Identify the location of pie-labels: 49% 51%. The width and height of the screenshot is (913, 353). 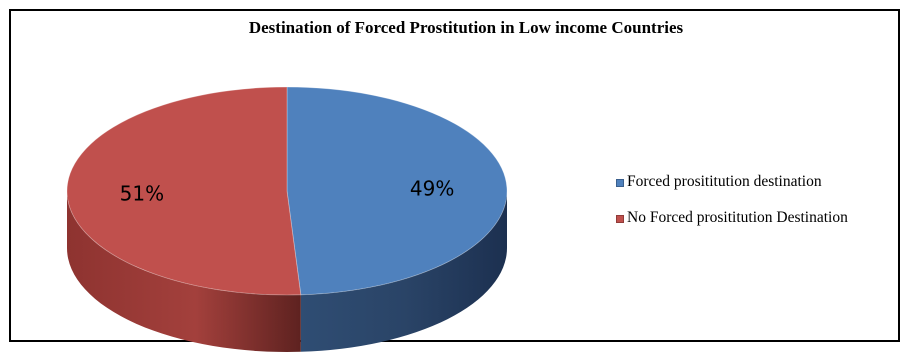
(287, 190).